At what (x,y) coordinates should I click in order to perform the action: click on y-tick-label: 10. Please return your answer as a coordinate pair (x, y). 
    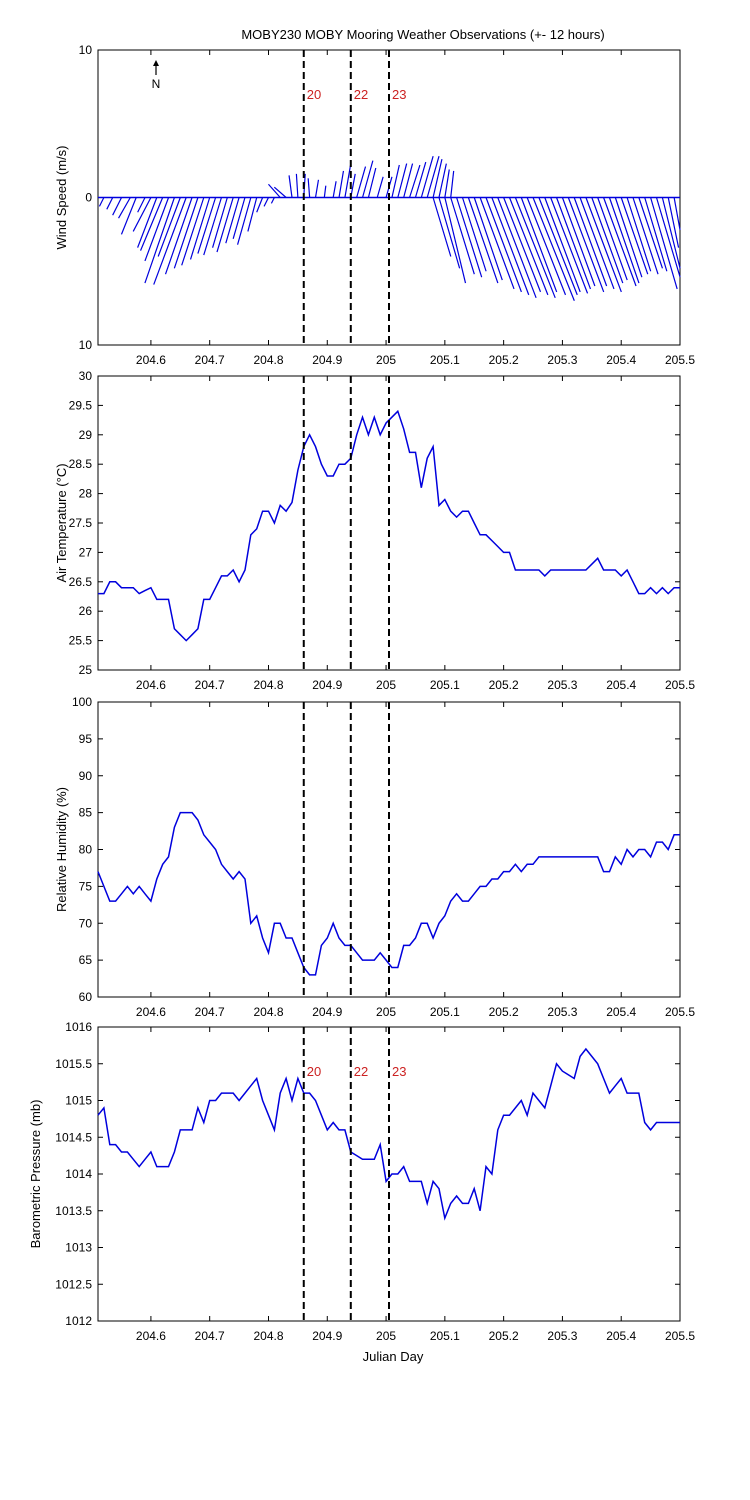
    Looking at the image, I should click on (86, 50).